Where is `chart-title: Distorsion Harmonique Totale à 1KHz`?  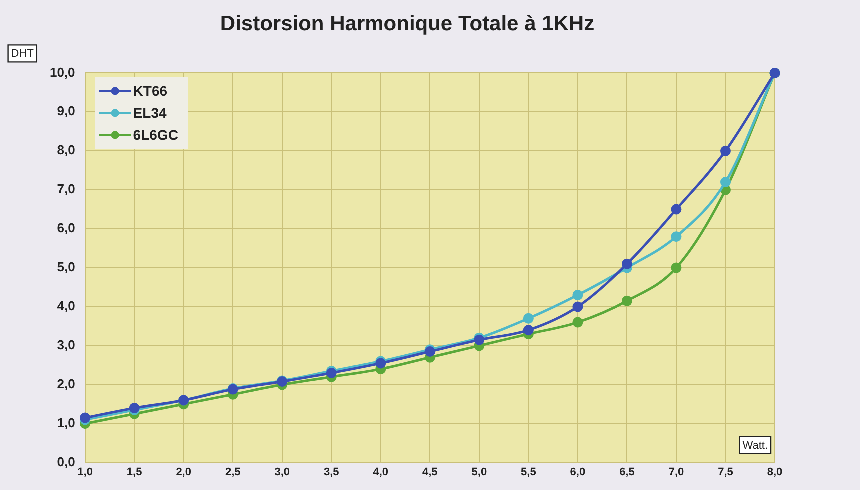
chart-title: Distorsion Harmonique Totale à 1KHz is located at coordinates (407, 24).